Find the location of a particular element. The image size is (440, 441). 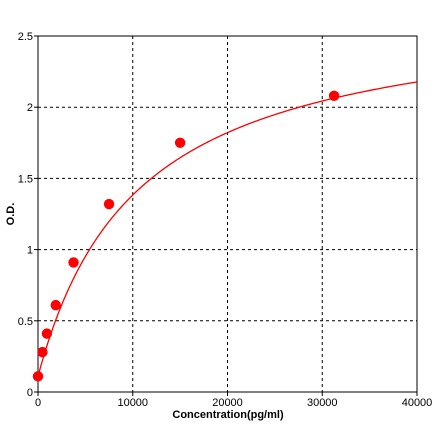

y-tick-label: 2.5 is located at coordinates (25, 37).